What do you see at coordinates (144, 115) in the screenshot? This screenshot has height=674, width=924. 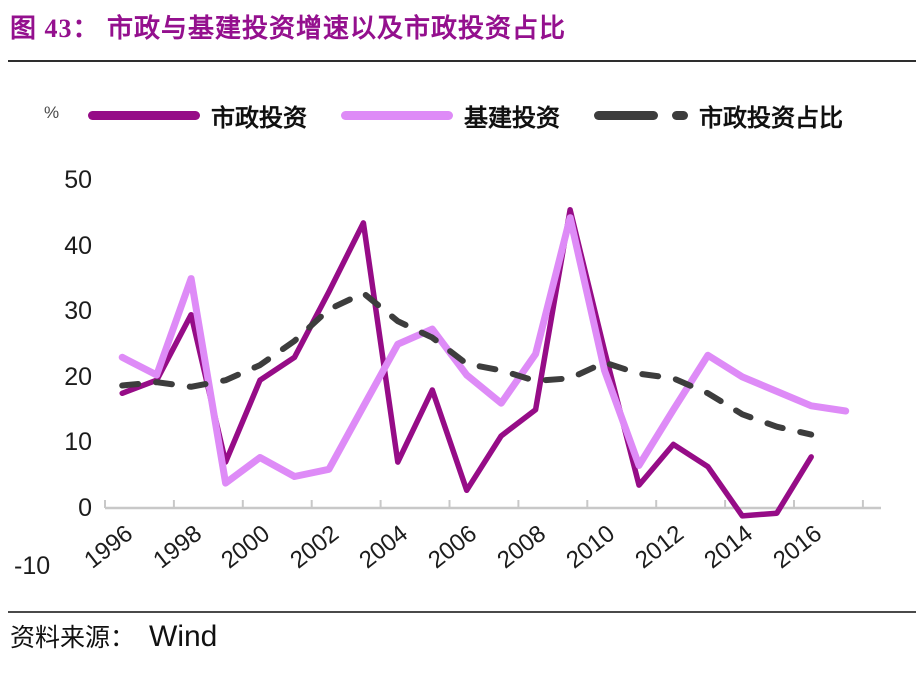 I see `municipal-line-icon` at bounding box center [144, 115].